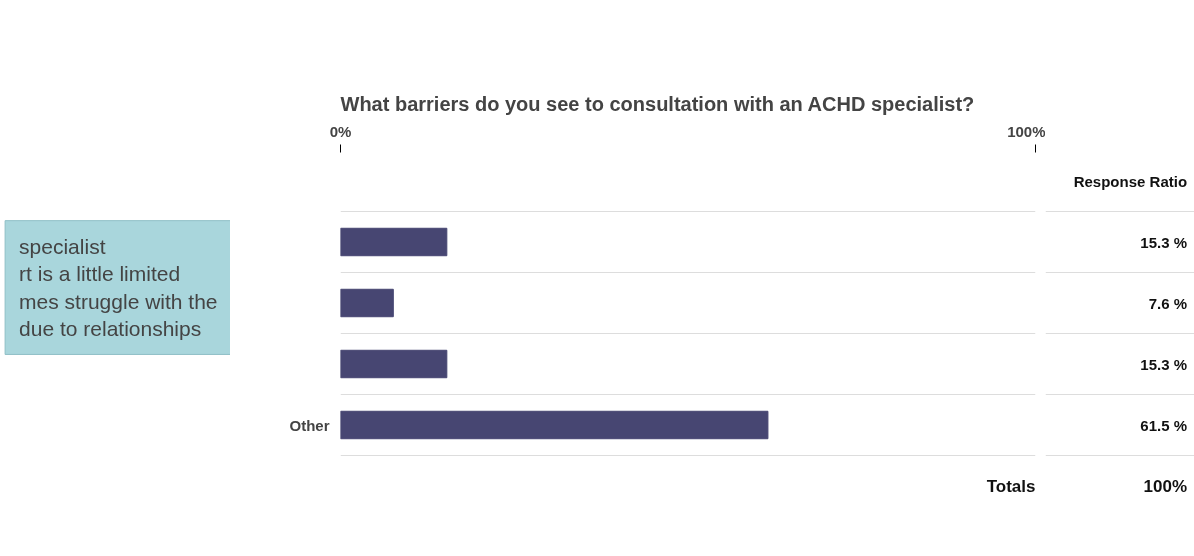 This screenshot has width=1194, height=556. Describe the element at coordinates (309, 425) in the screenshot. I see `y-tick-label: Other` at that location.